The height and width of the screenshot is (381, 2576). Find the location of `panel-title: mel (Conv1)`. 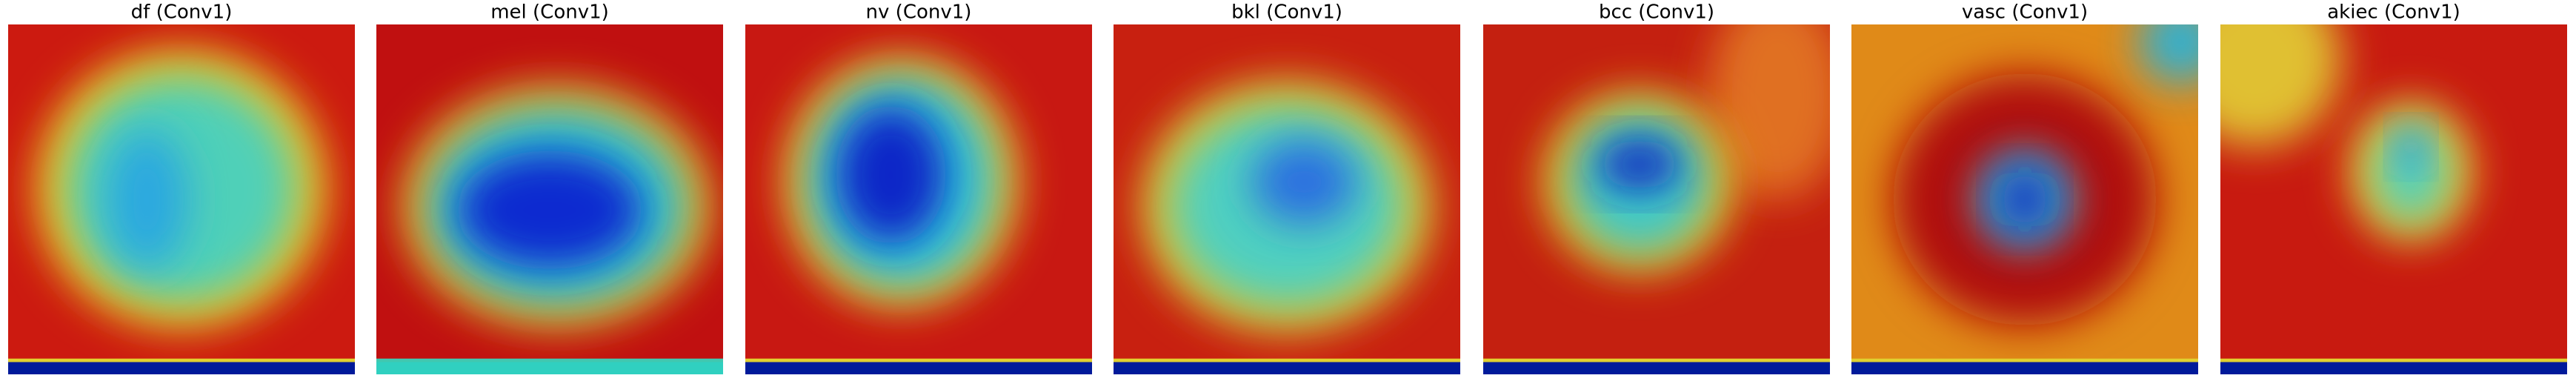

panel-title: mel (Conv1) is located at coordinates (549, 12).